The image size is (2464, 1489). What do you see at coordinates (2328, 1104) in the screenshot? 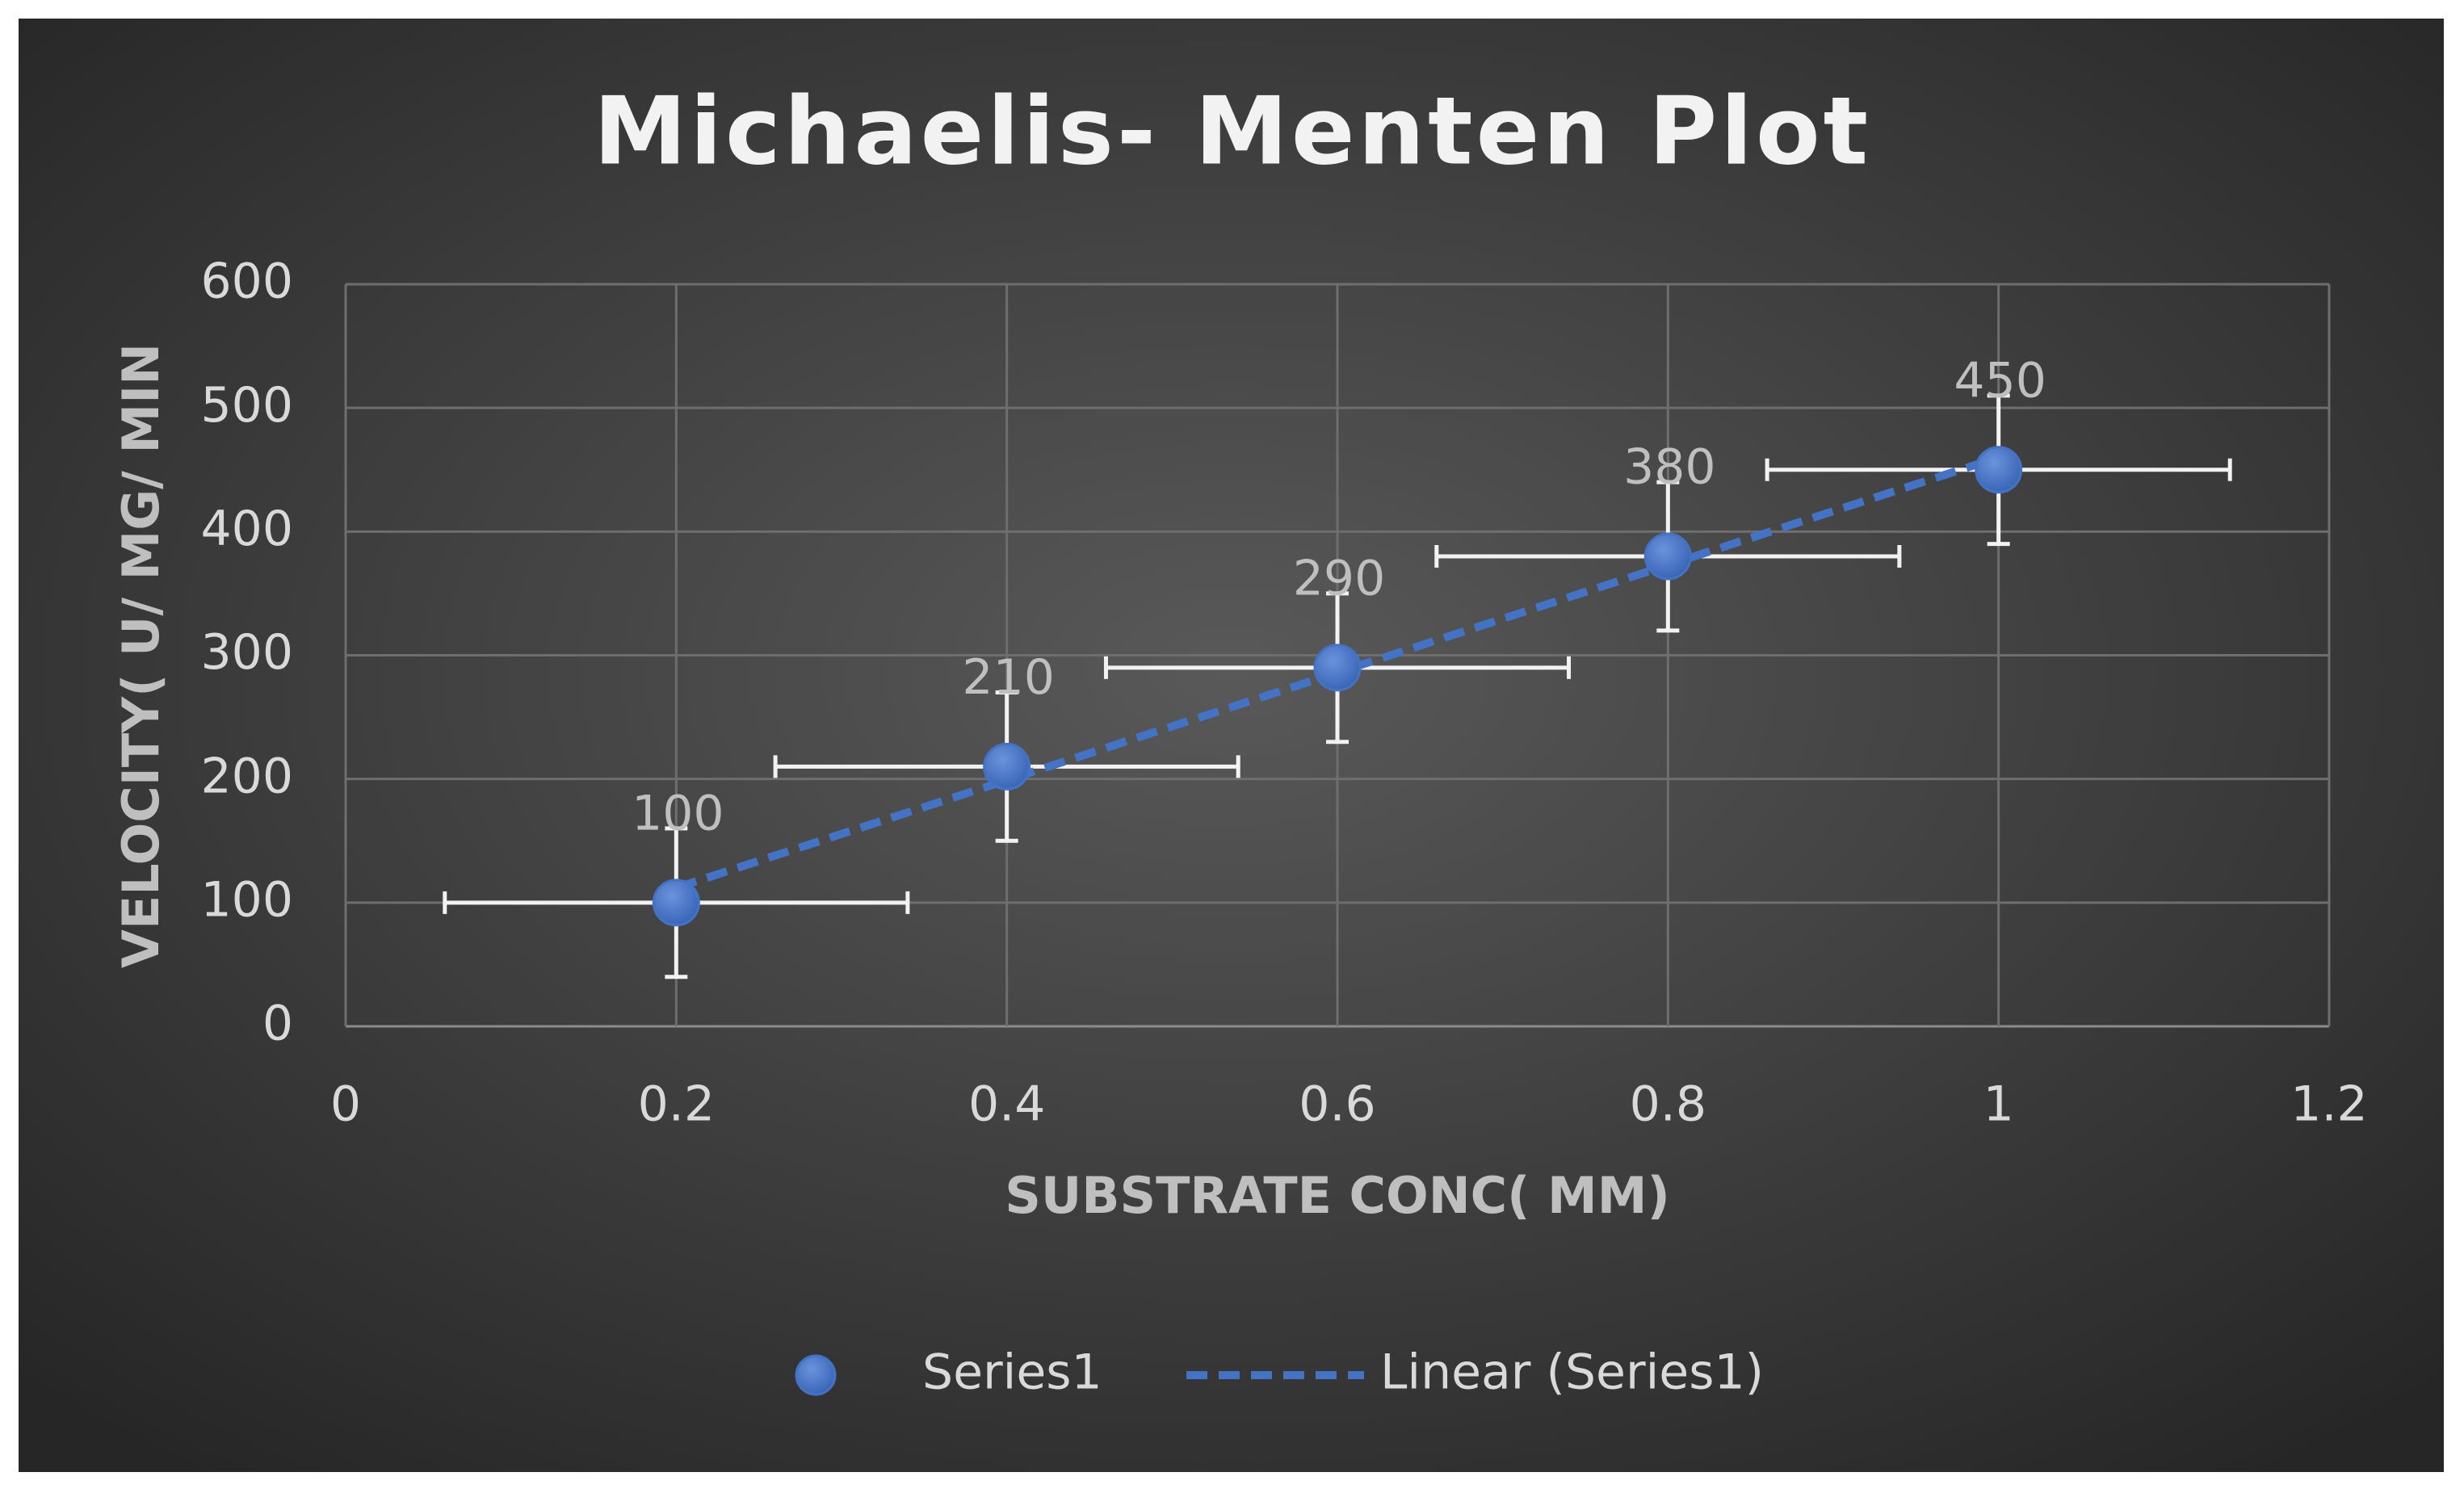
I see `x-tick-label: 1.2` at bounding box center [2328, 1104].